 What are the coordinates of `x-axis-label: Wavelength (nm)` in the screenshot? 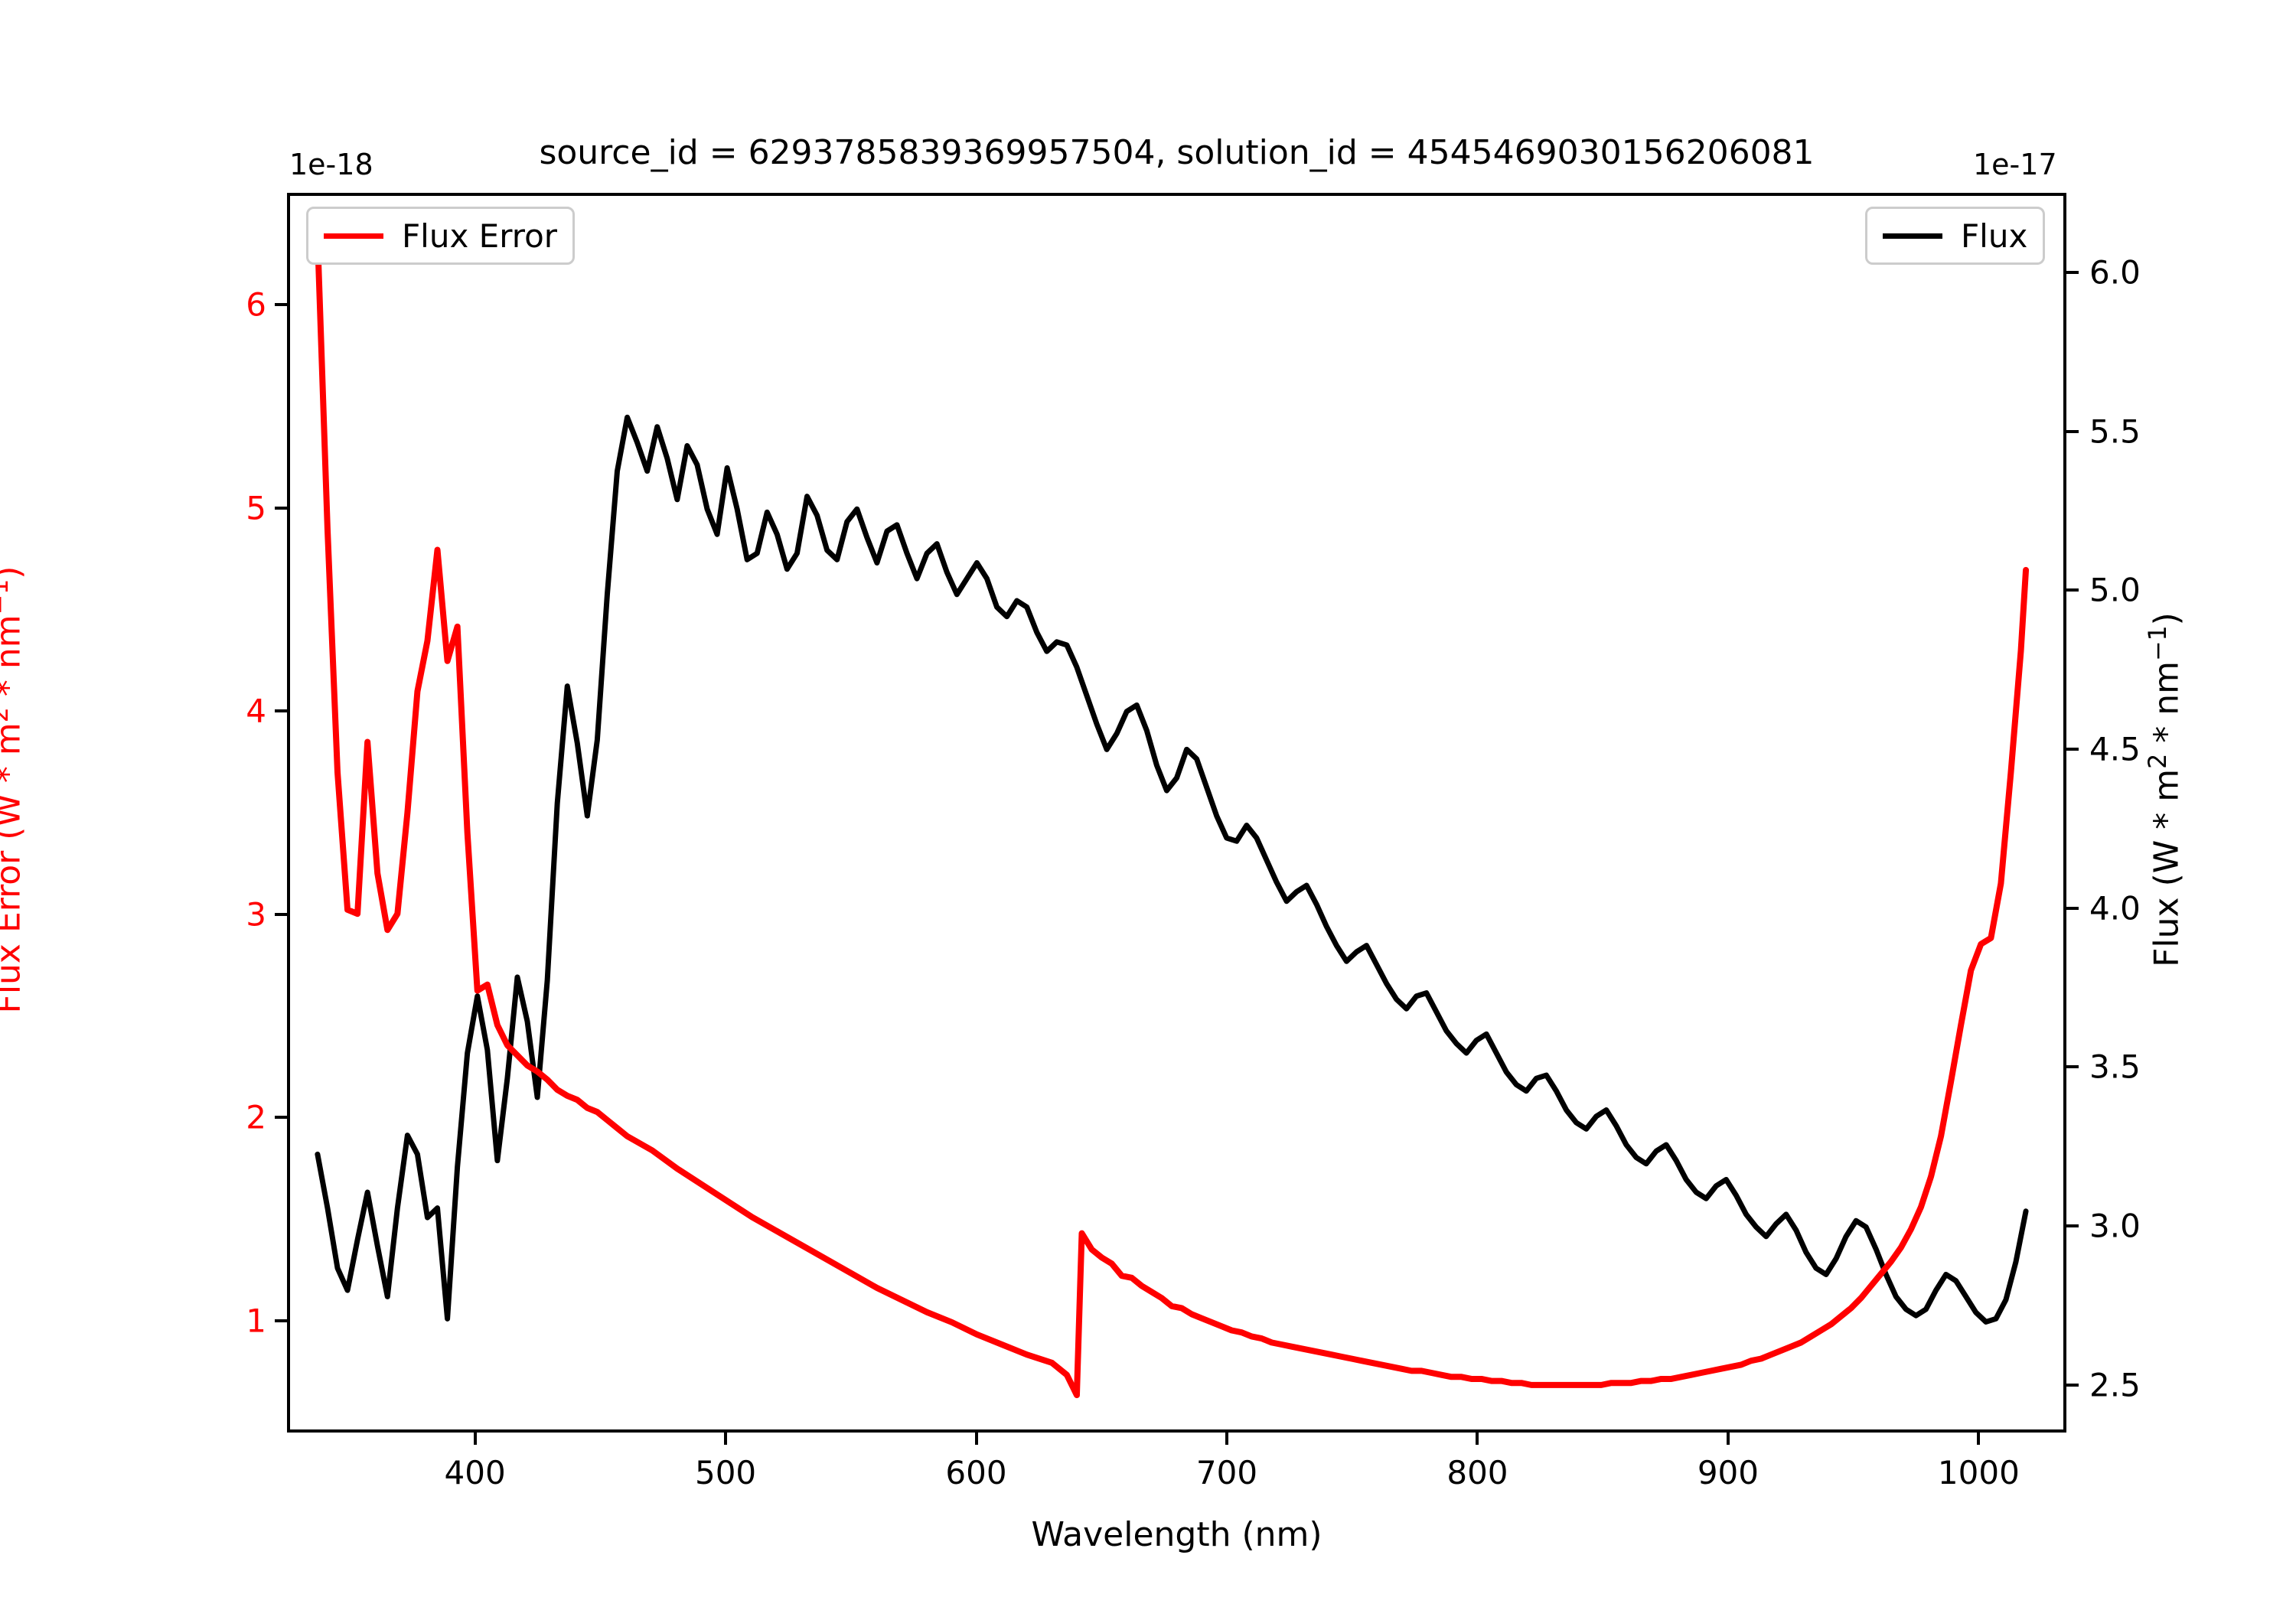 It's located at (1176, 1535).